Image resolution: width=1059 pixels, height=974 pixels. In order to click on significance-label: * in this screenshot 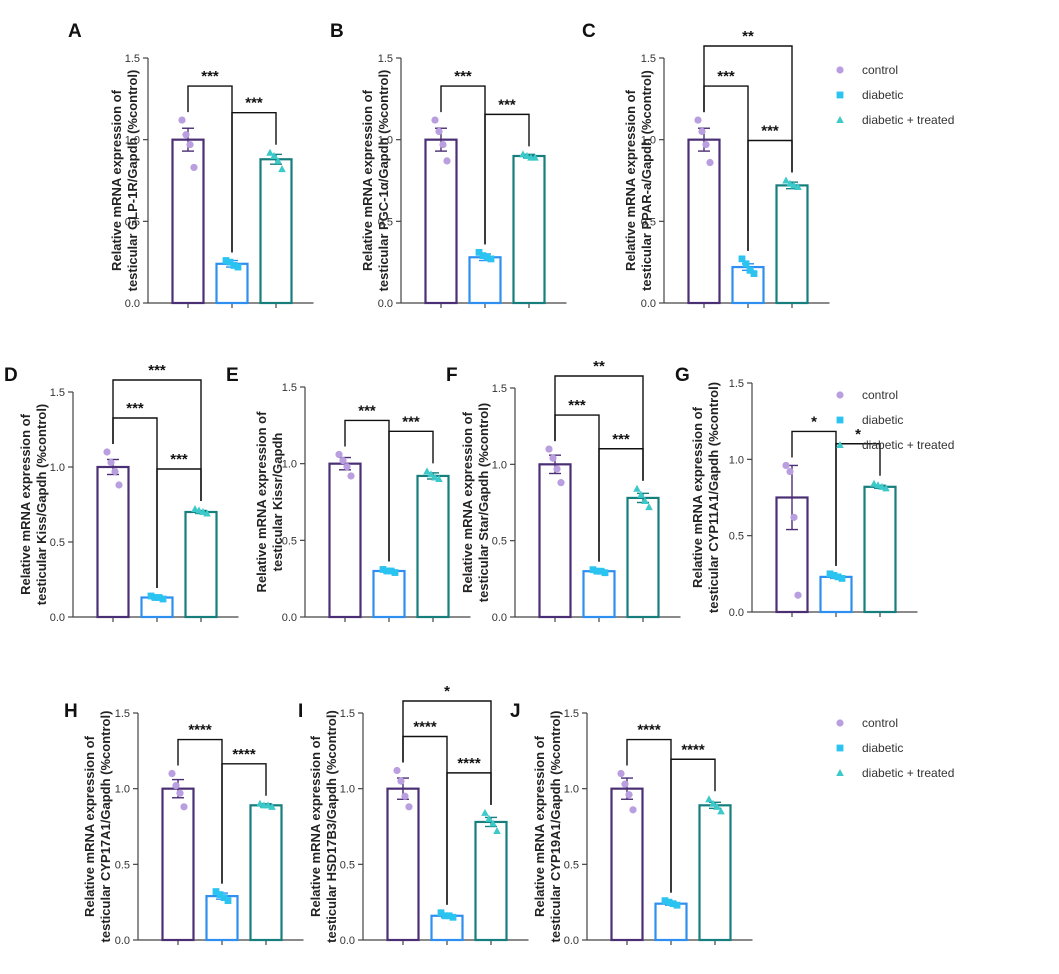, I will do `click(858, 434)`.